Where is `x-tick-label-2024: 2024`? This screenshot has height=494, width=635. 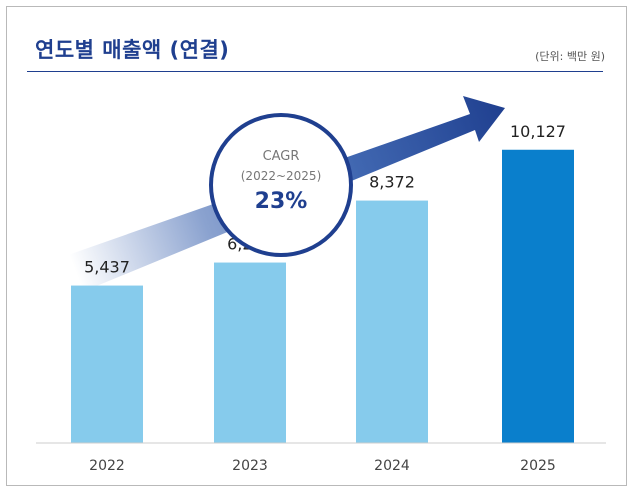
x-tick-label-2024: 2024 is located at coordinates (392, 466).